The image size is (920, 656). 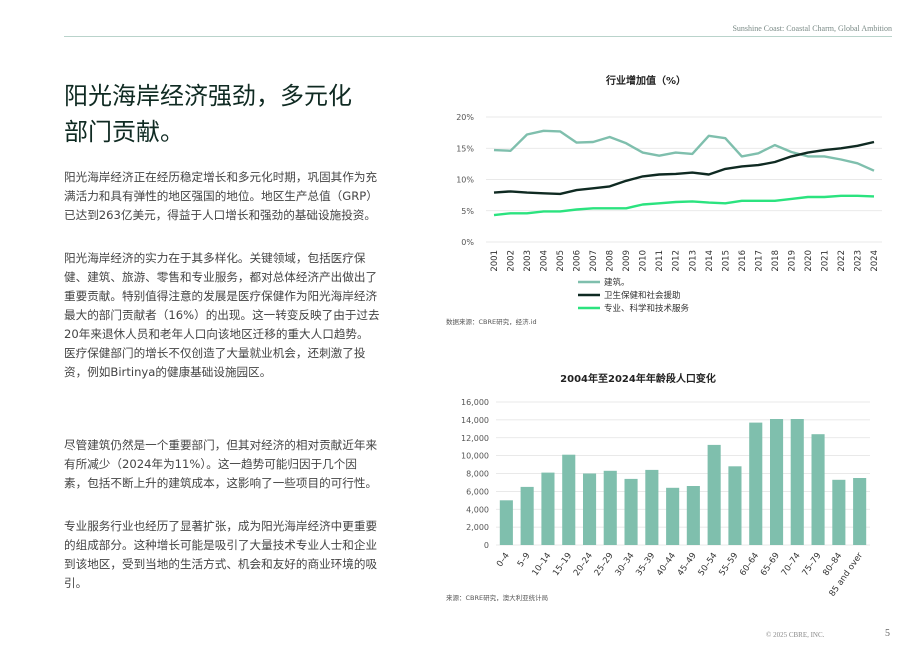 I want to click on line-chart-xtick: 2021, so click(x=825, y=261).